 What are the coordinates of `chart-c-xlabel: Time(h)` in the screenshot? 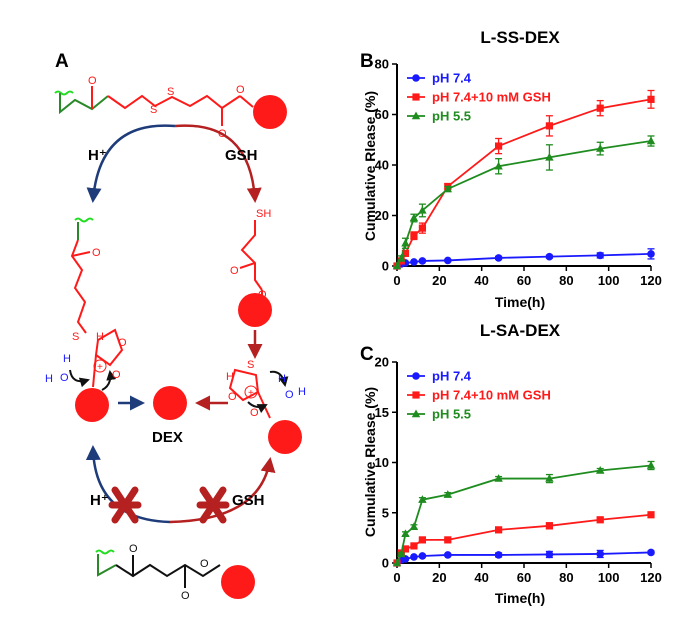 It's located at (520, 598).